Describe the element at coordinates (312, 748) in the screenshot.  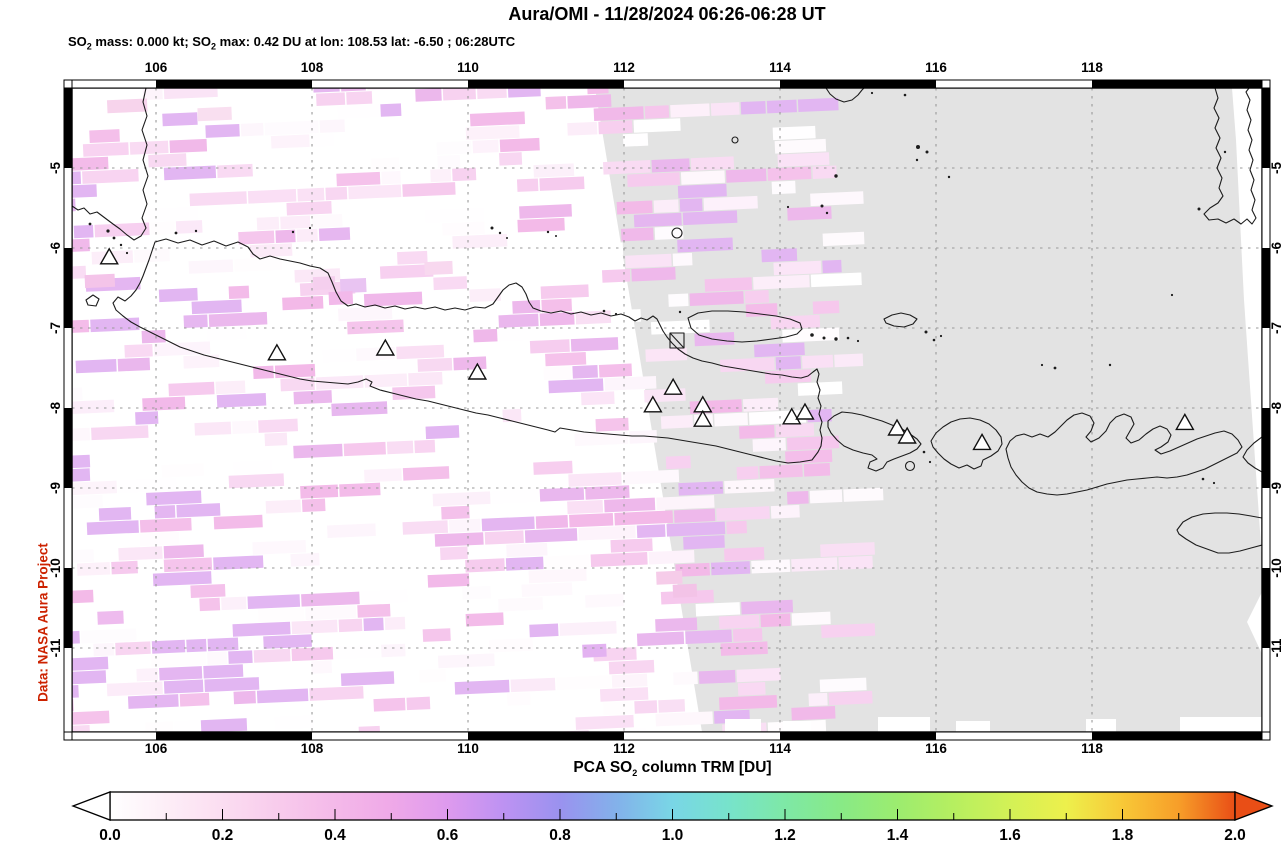
I see `lon-tick-label-bottom: 108` at that location.